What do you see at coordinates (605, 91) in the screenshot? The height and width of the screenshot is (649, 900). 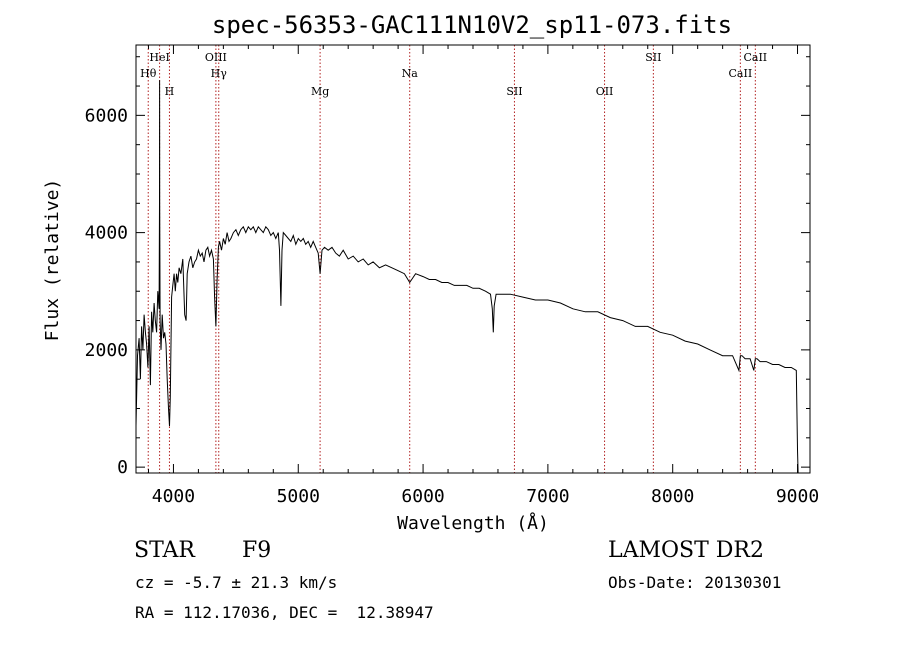 I see `spectral-line-label: OII` at bounding box center [605, 91].